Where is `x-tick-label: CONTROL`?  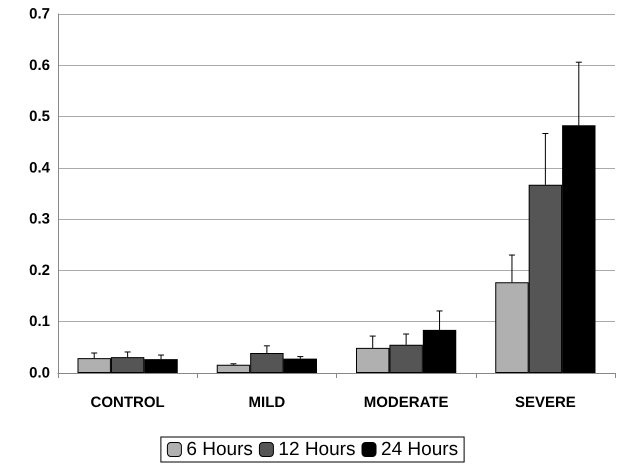 x-tick-label: CONTROL is located at coordinates (127, 402).